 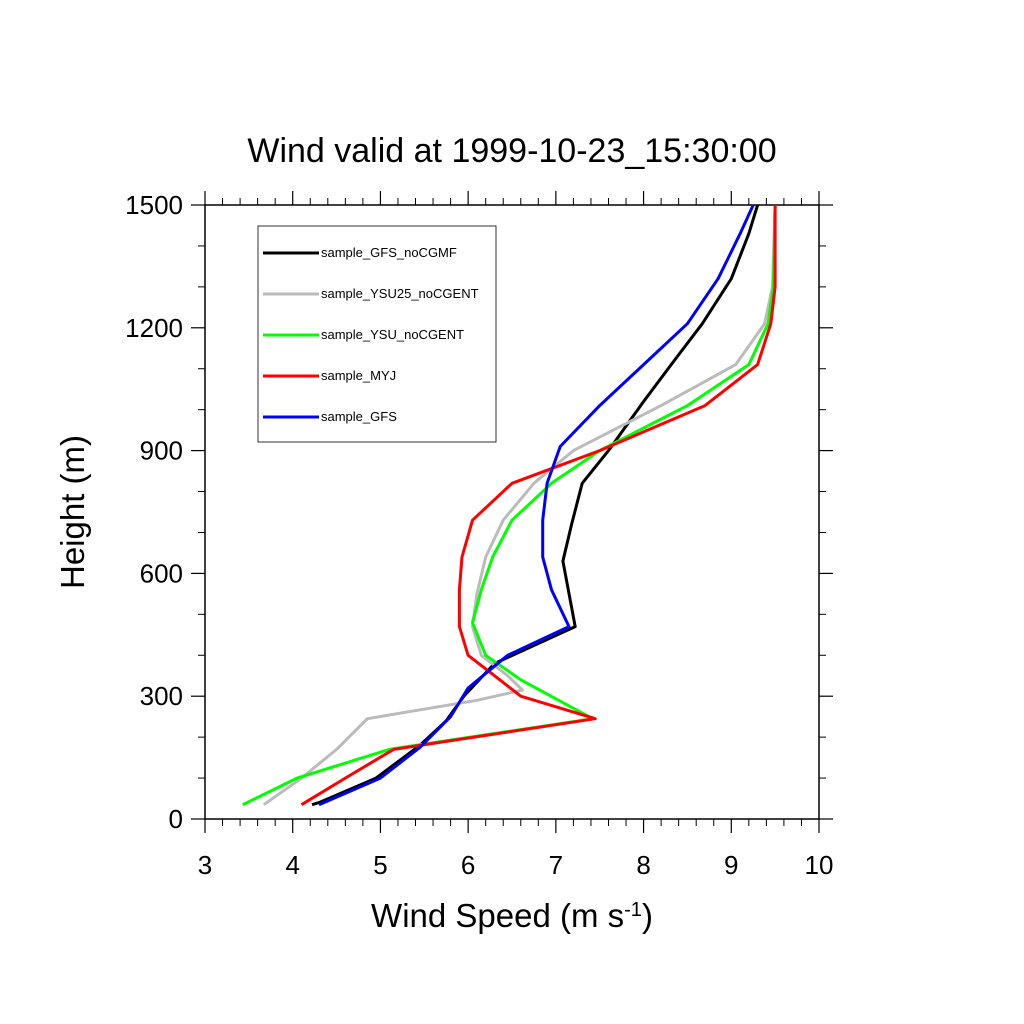 I want to click on x-axis-label-superscript: -1, so click(x=633, y=910).